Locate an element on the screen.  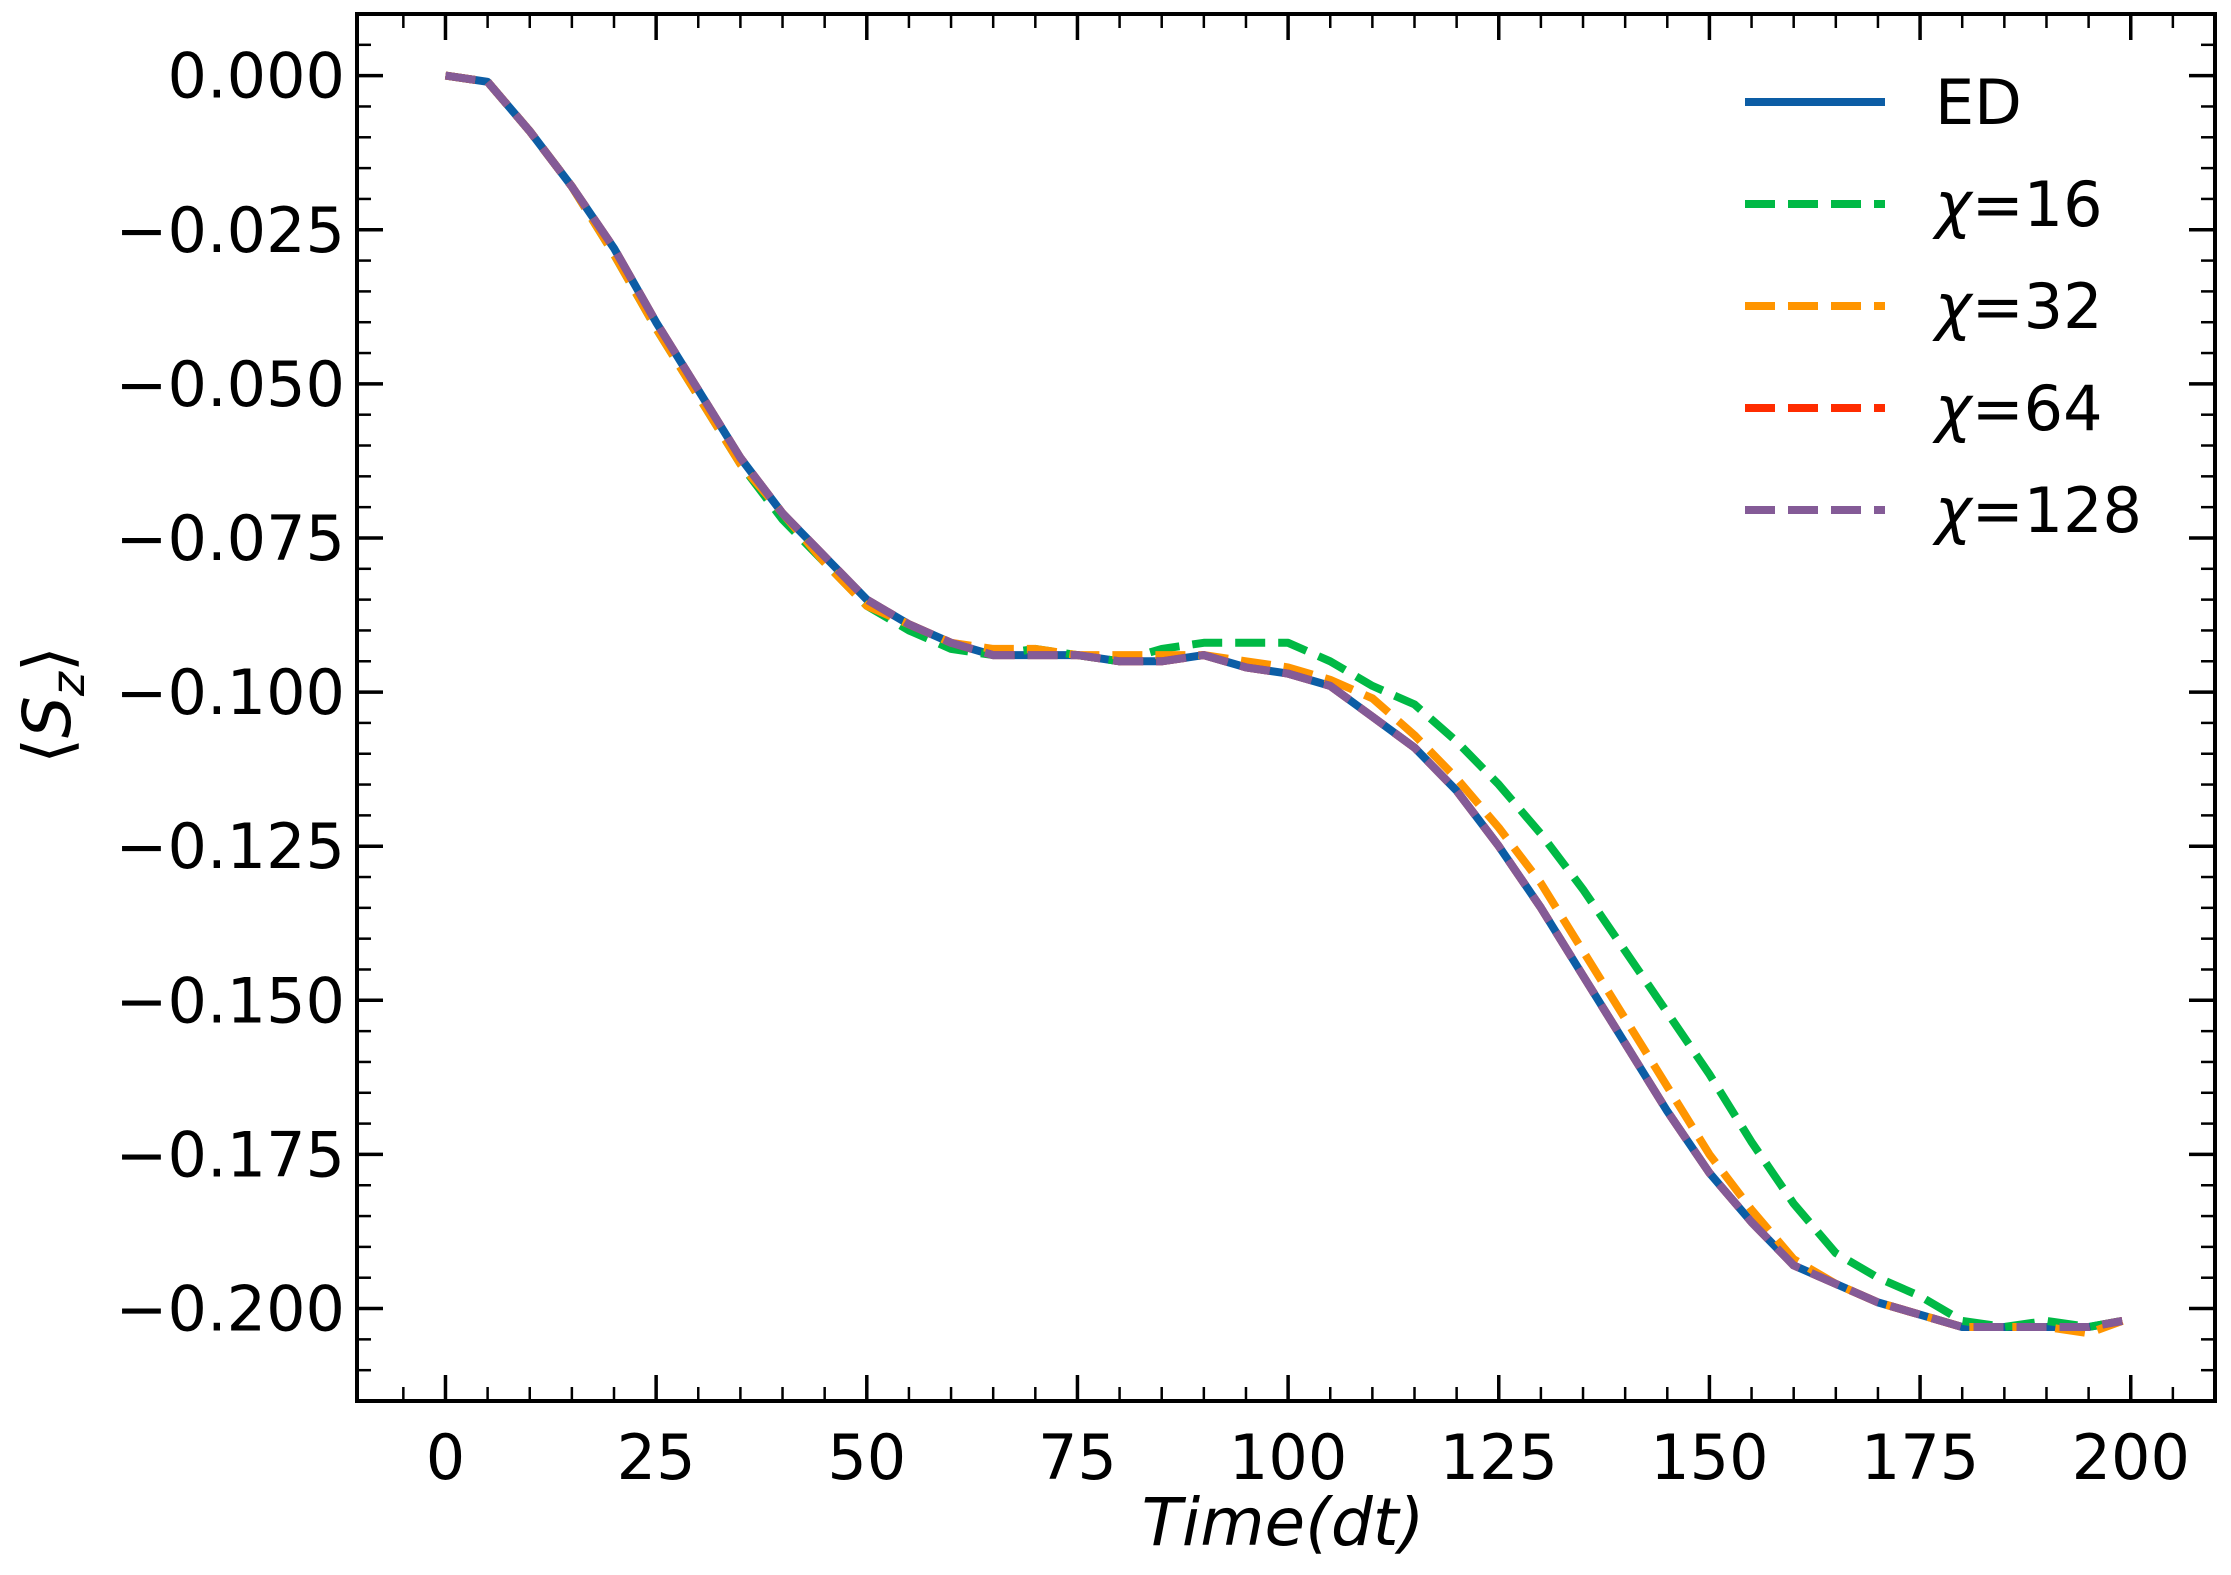
legend-label-value: =64 is located at coordinates (2037, 408).